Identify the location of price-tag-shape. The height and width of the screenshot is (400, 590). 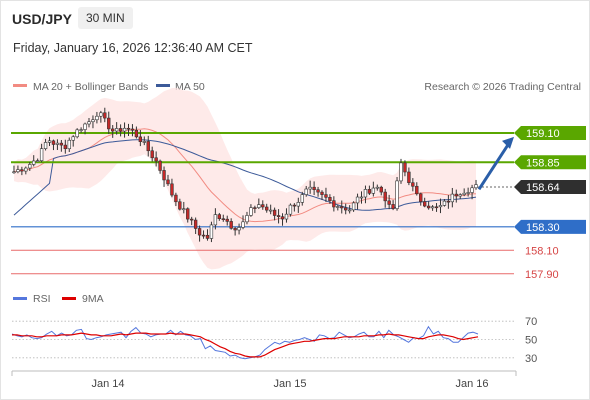
(550, 162).